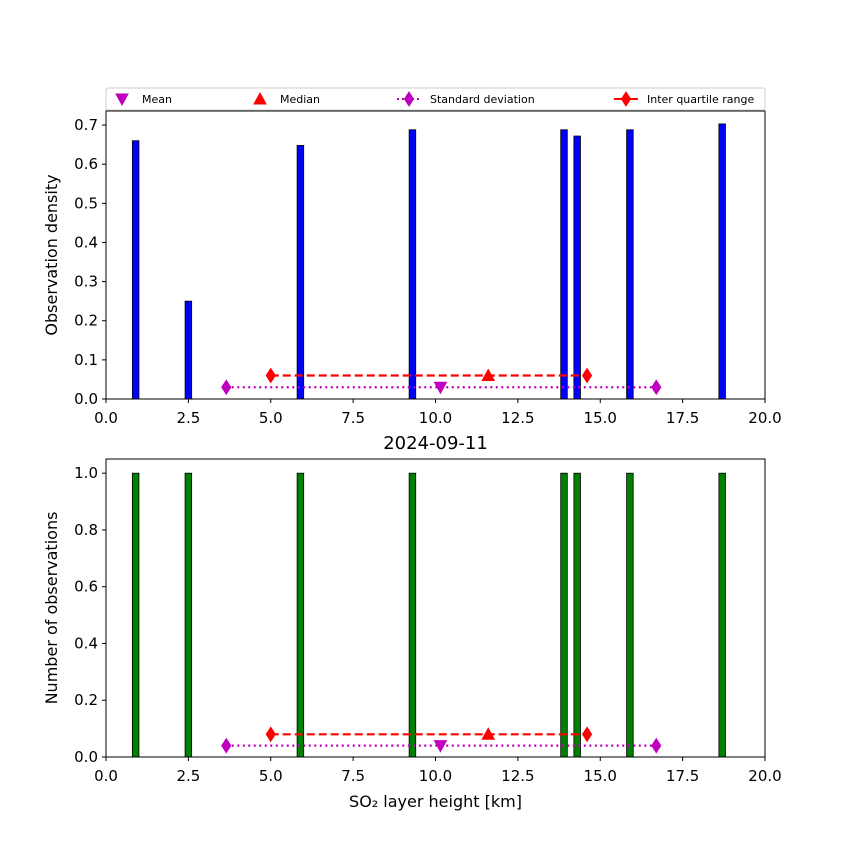 The width and height of the screenshot is (850, 850). What do you see at coordinates (86, 530) in the screenshot?
I see `y-tick-label: 0.8` at bounding box center [86, 530].